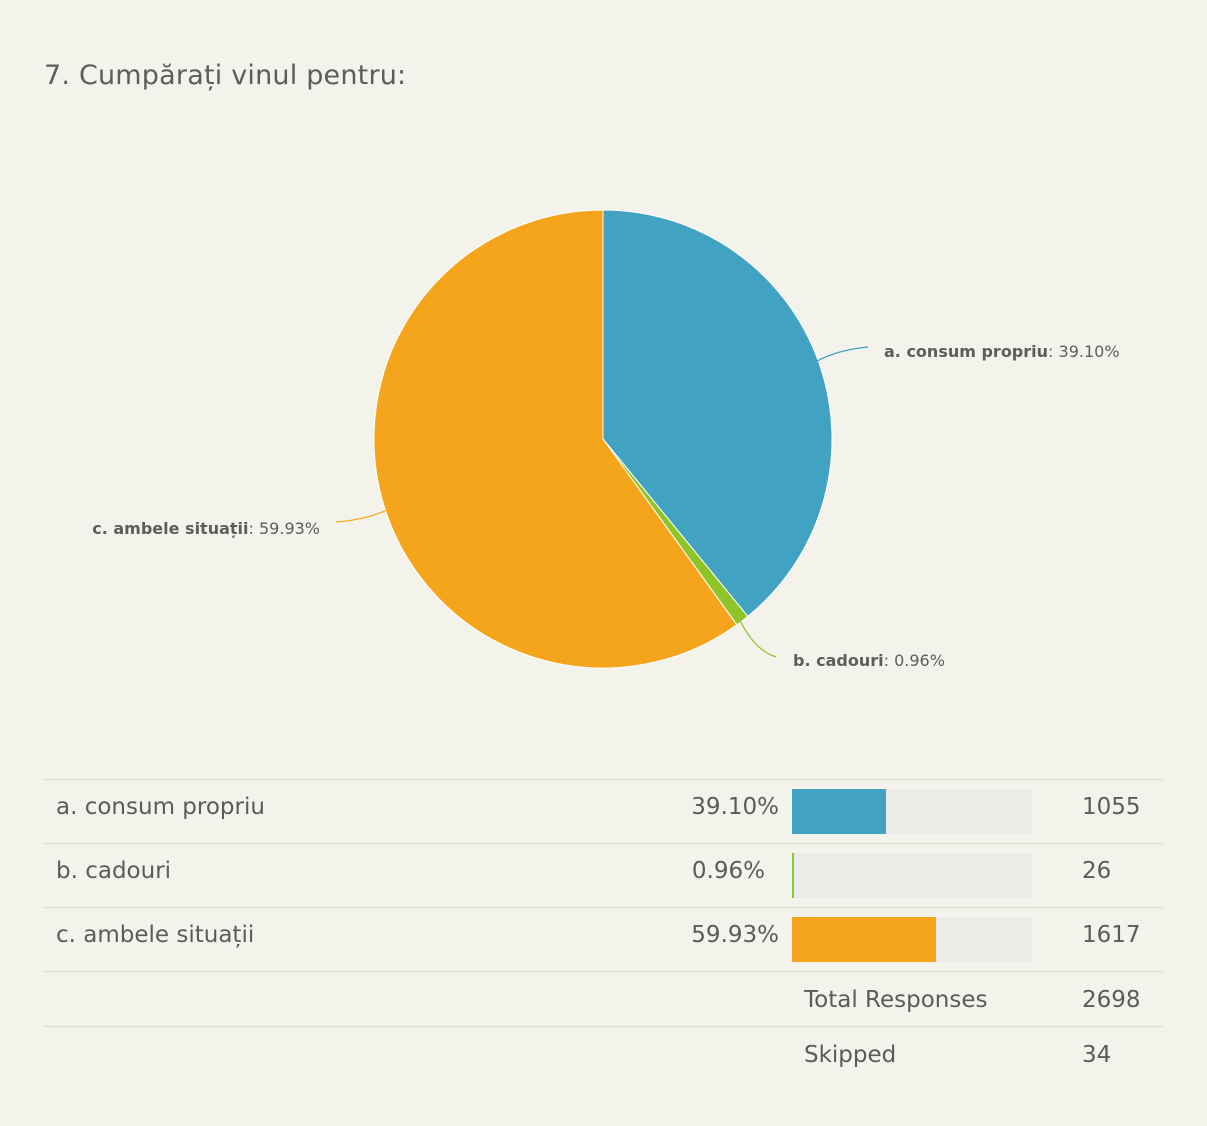  I want to click on answer-percent: 0.96%, so click(728, 871).